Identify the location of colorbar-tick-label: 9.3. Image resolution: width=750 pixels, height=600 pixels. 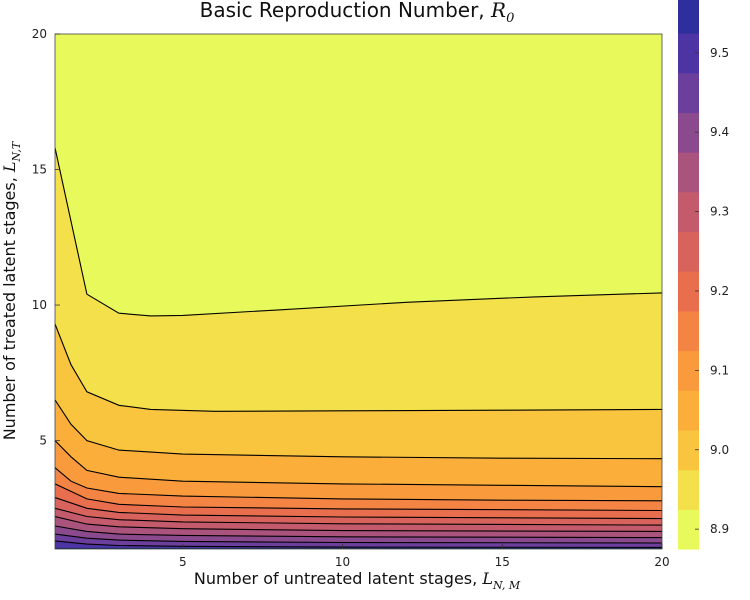
(719, 212).